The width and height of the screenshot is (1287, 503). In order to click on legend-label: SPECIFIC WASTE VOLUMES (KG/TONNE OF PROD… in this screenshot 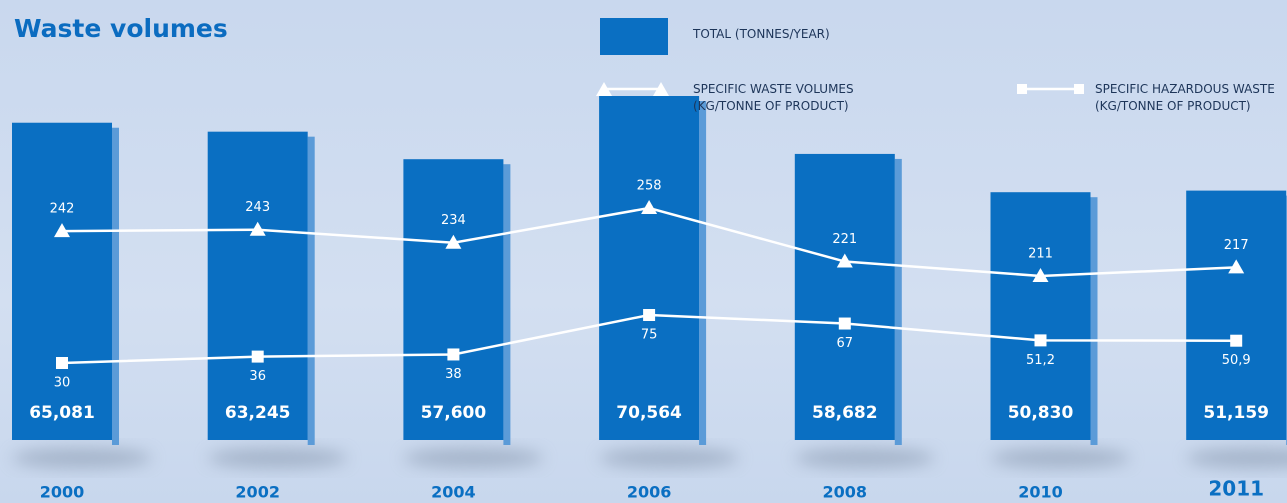, I will do `click(773, 97)`.